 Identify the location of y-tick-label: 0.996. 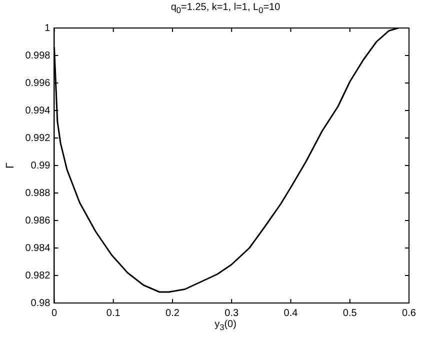
(38, 83).